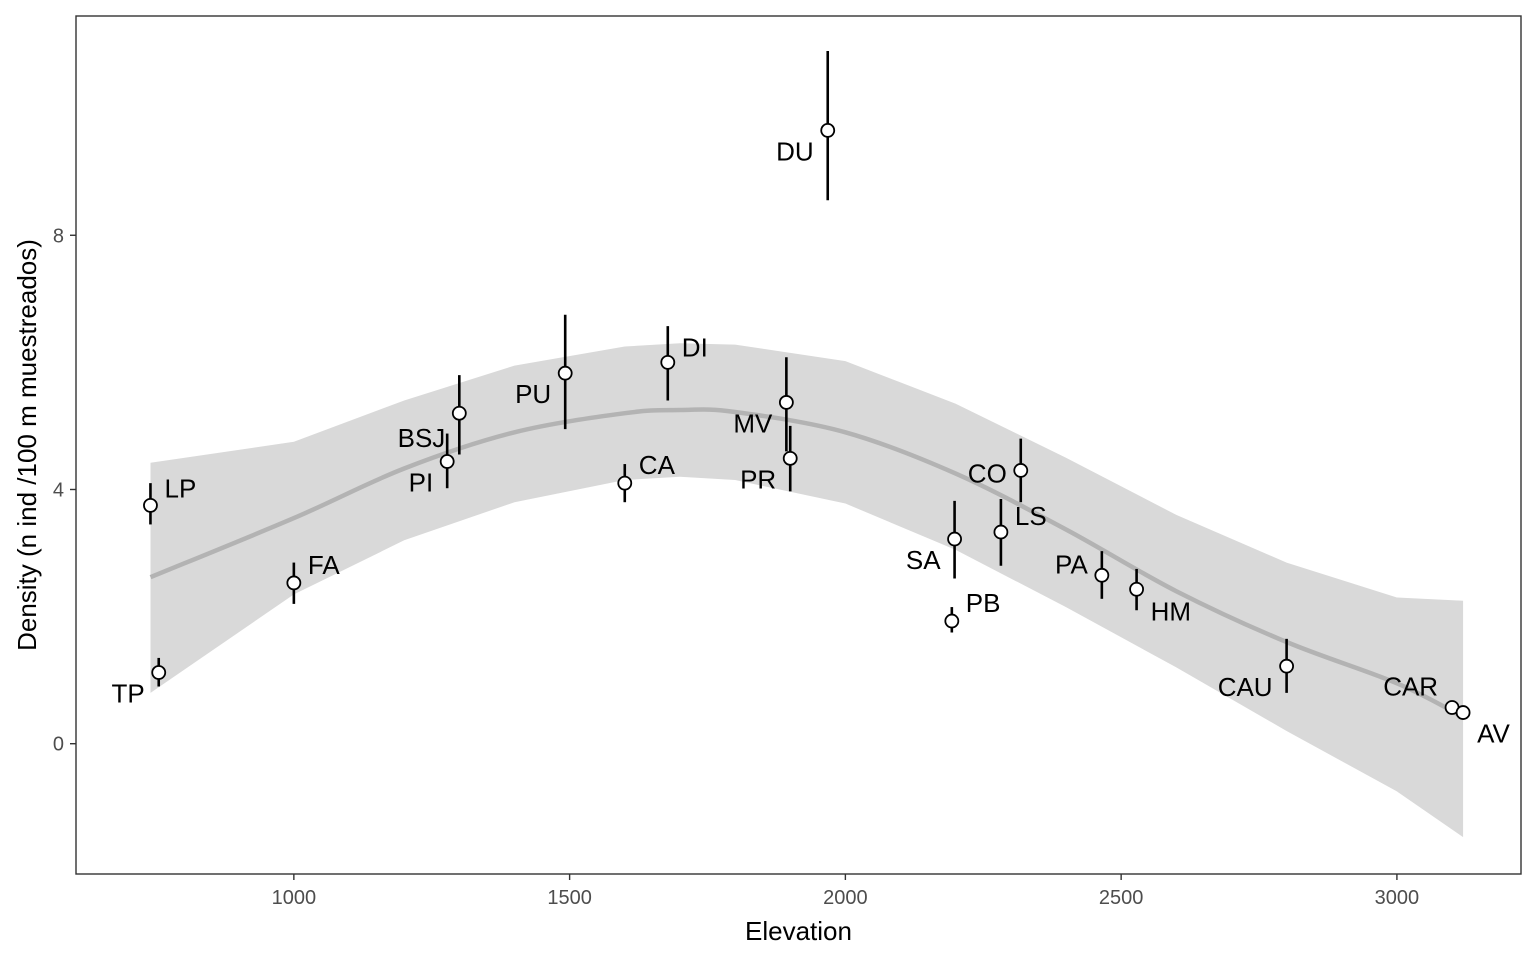 The height and width of the screenshot is (960, 1536). I want to click on point-label: FA, so click(324, 565).